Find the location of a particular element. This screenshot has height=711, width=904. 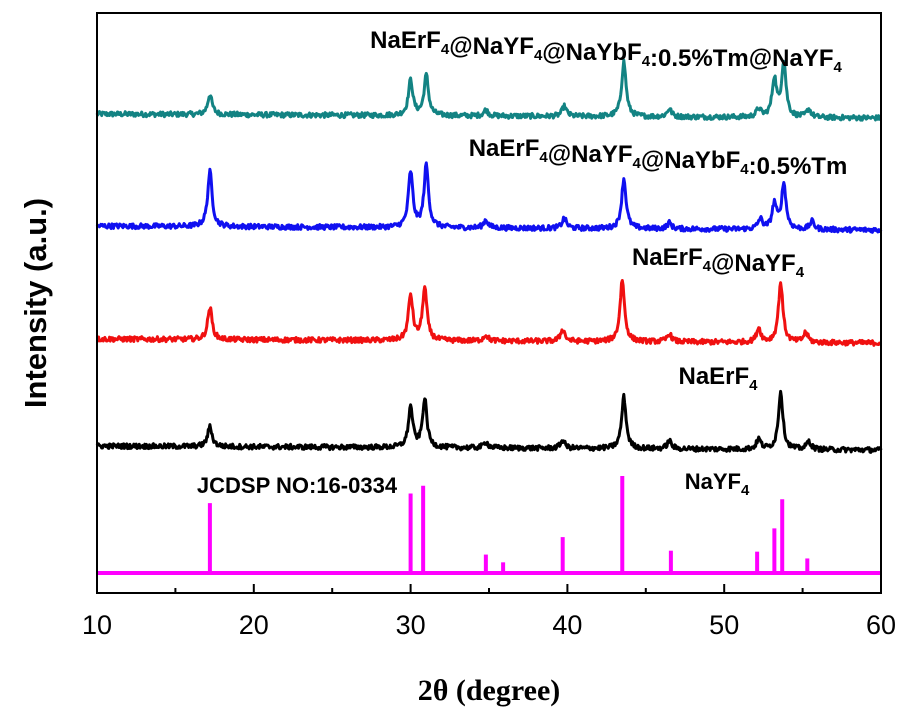

y-axis-title: Intensity (a.u.) is located at coordinates (35, 303).